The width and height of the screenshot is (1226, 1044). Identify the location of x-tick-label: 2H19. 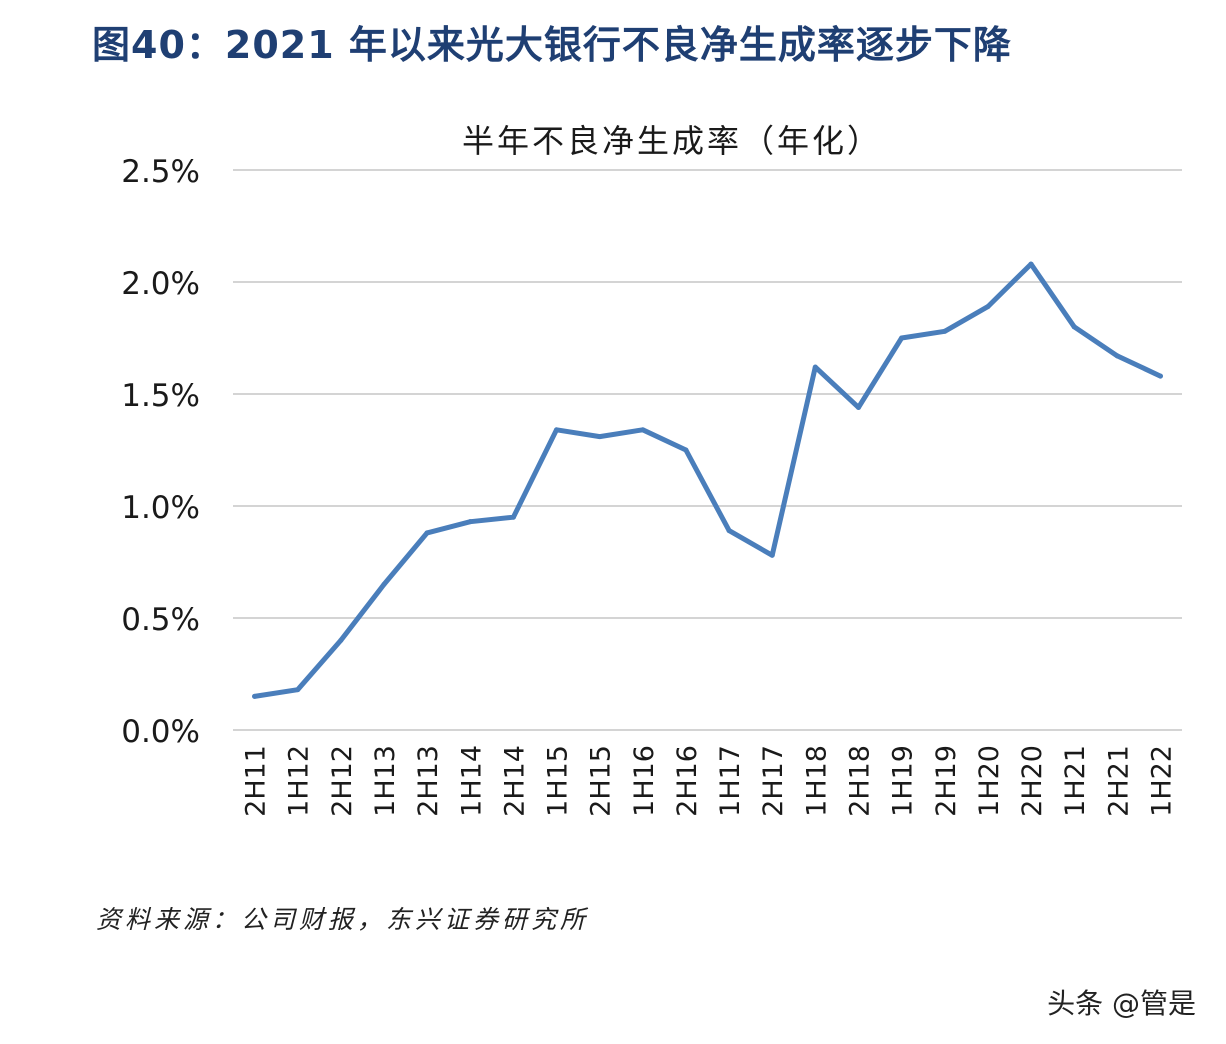
(946, 781).